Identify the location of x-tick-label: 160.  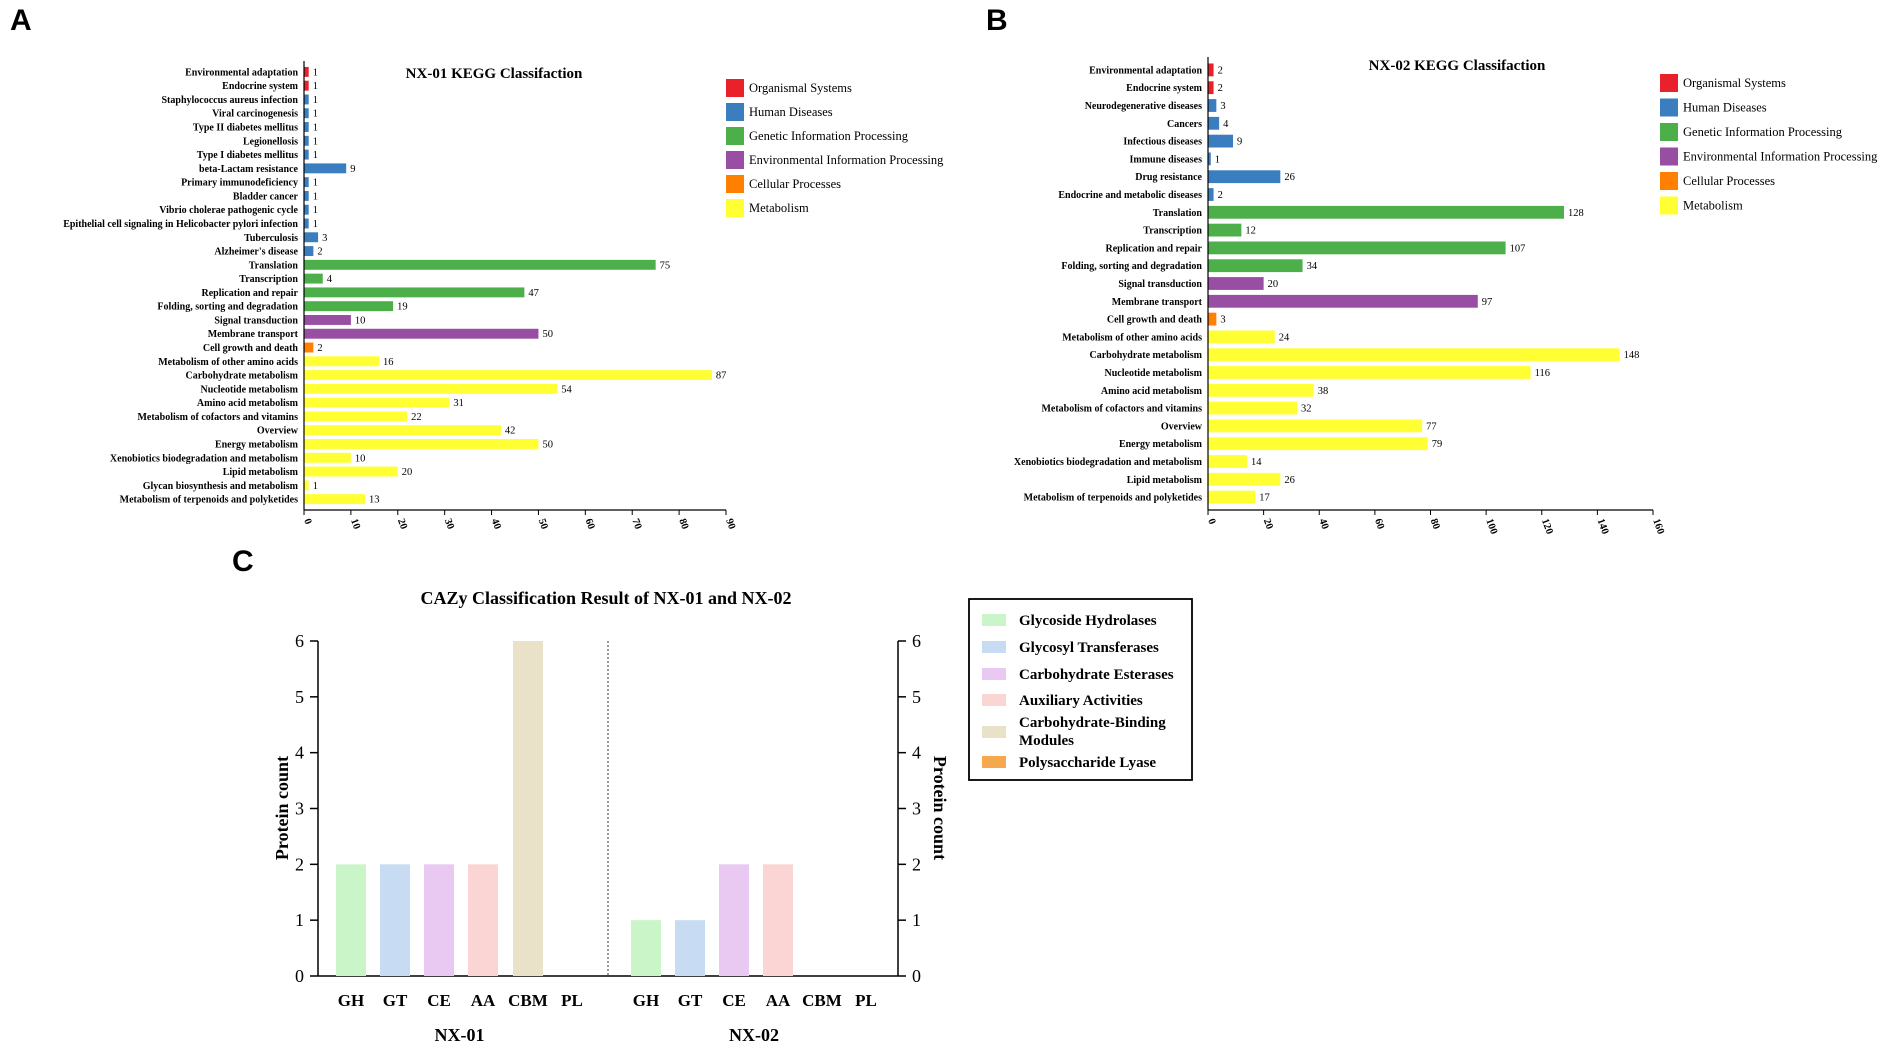
(1658, 526).